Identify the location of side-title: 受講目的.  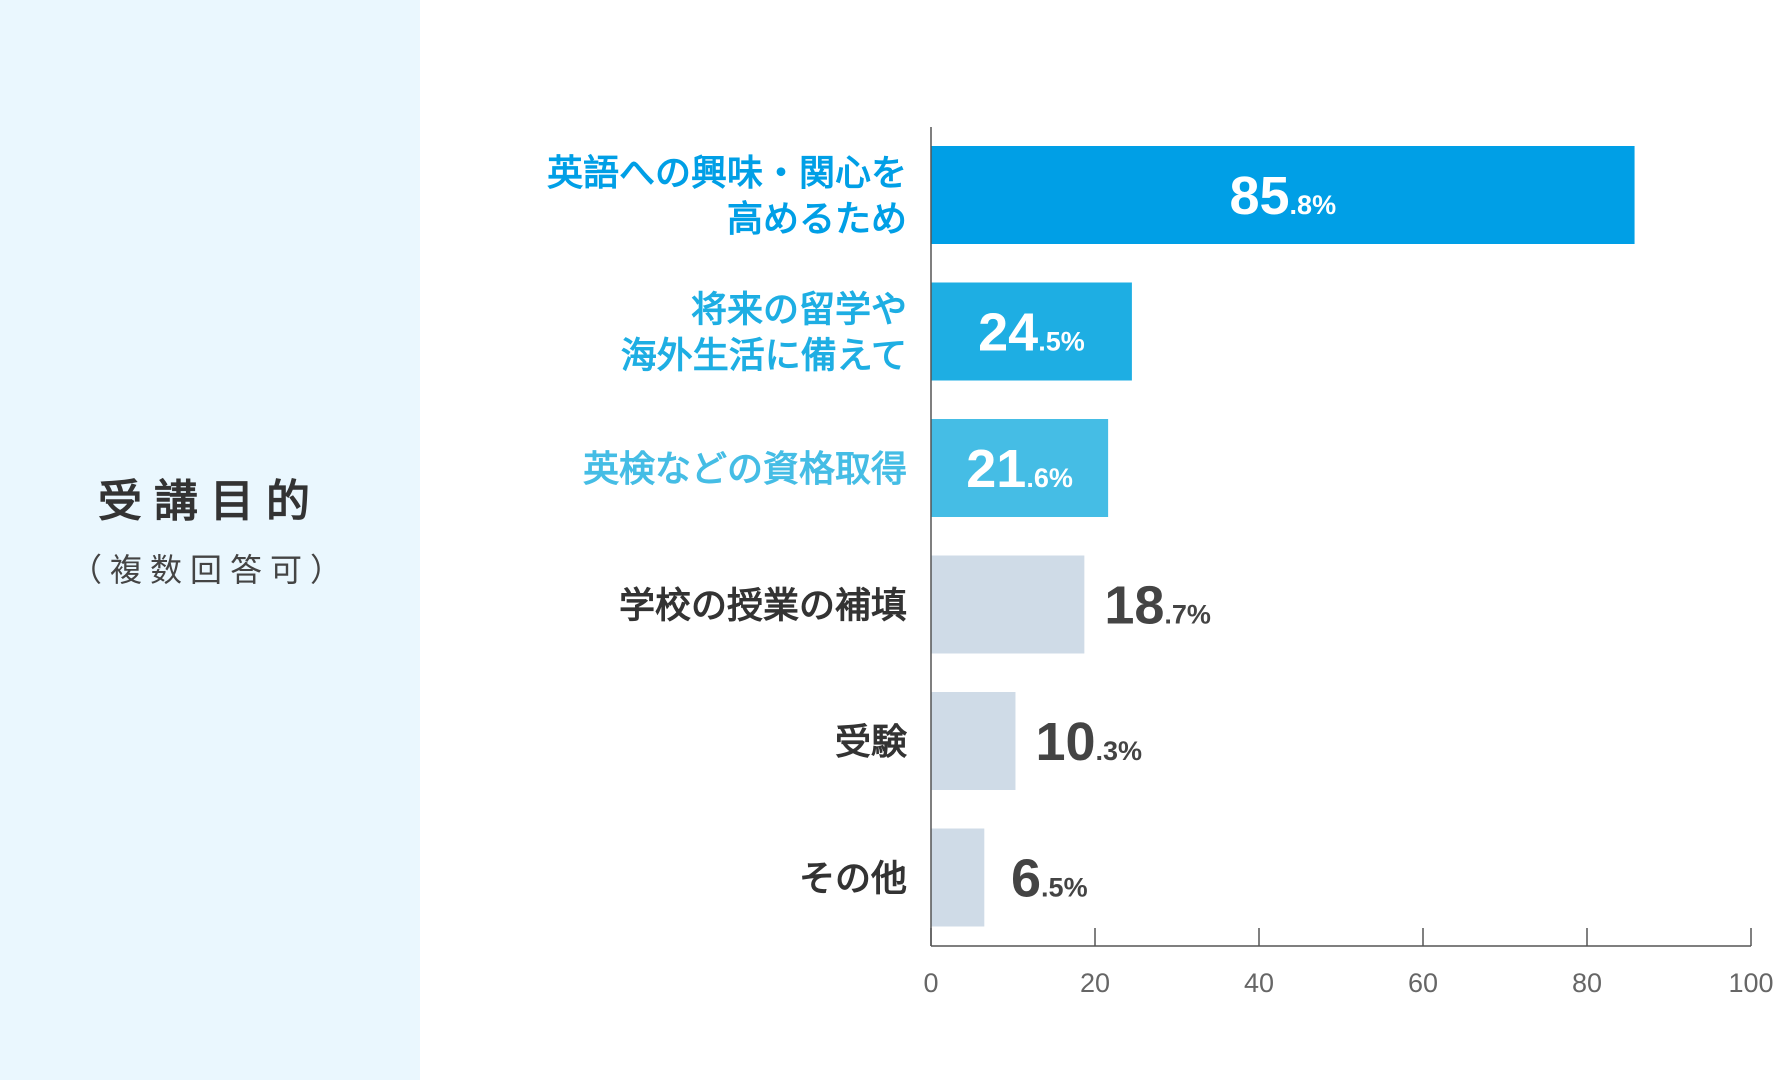
(210, 501).